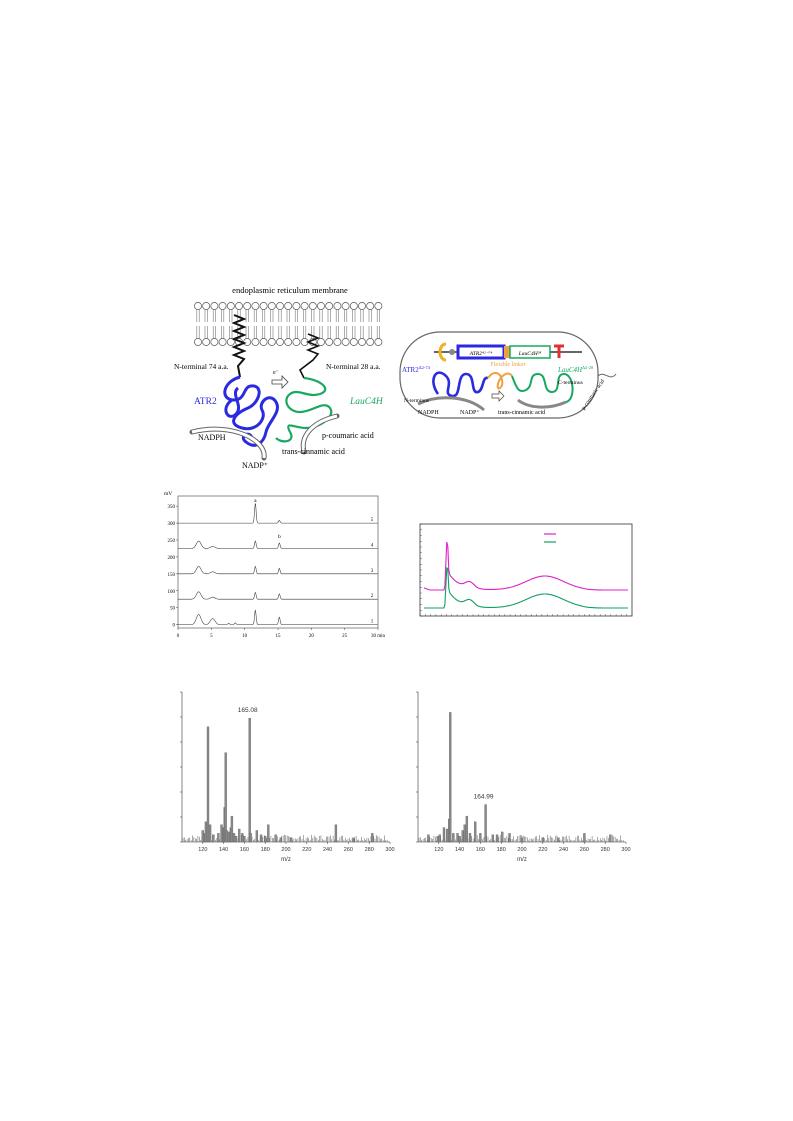  What do you see at coordinates (575, 369) in the screenshot?
I see `fusion-c4h-label: LauC4HΔ2-28` at bounding box center [575, 369].